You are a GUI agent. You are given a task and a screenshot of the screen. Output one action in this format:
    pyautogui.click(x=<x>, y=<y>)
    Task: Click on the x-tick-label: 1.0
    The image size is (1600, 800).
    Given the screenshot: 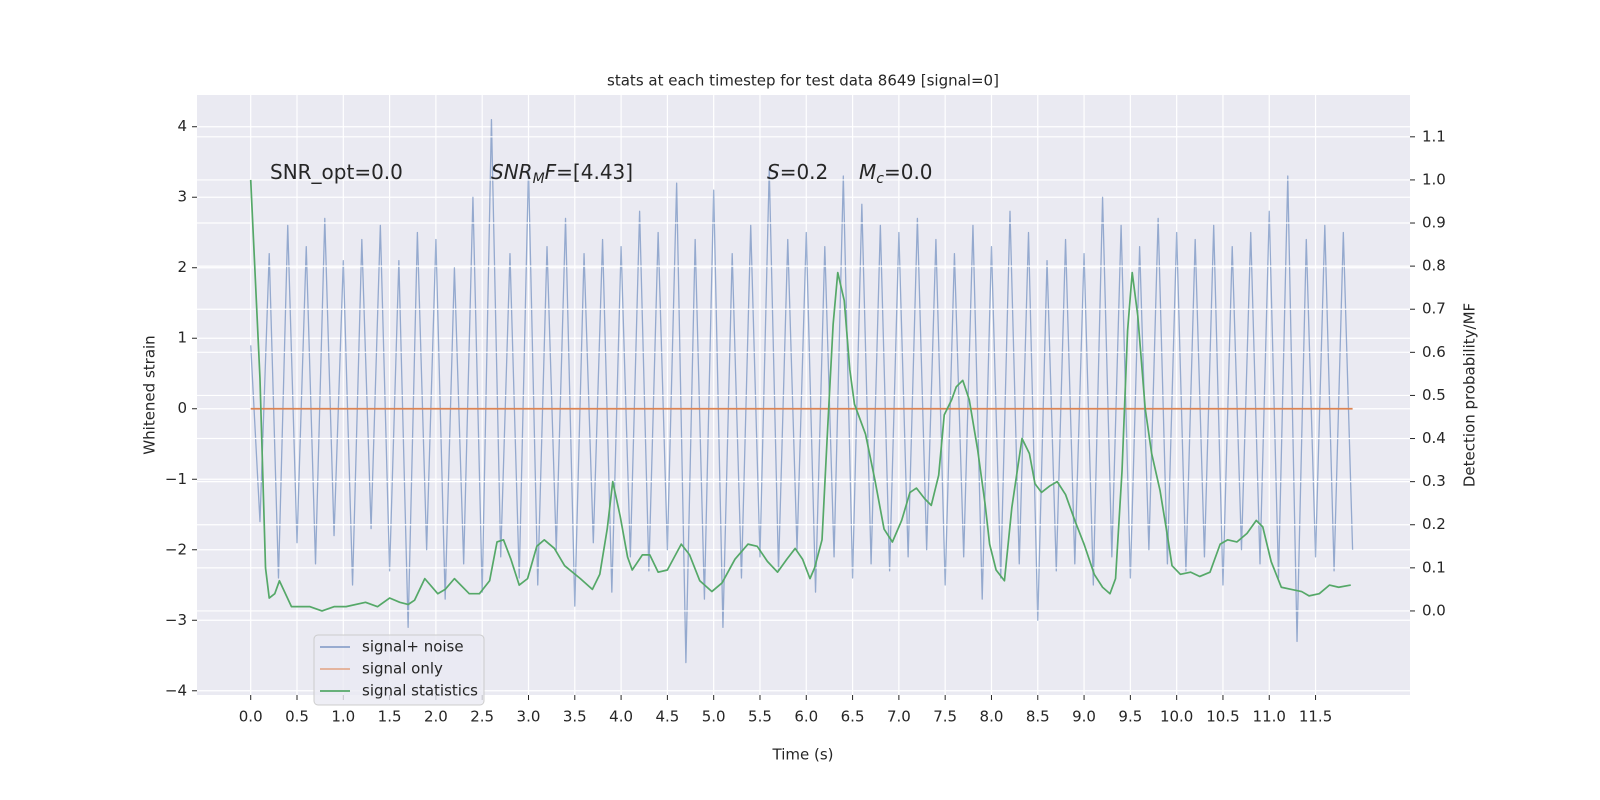 What is the action you would take?
    pyautogui.click(x=343, y=717)
    